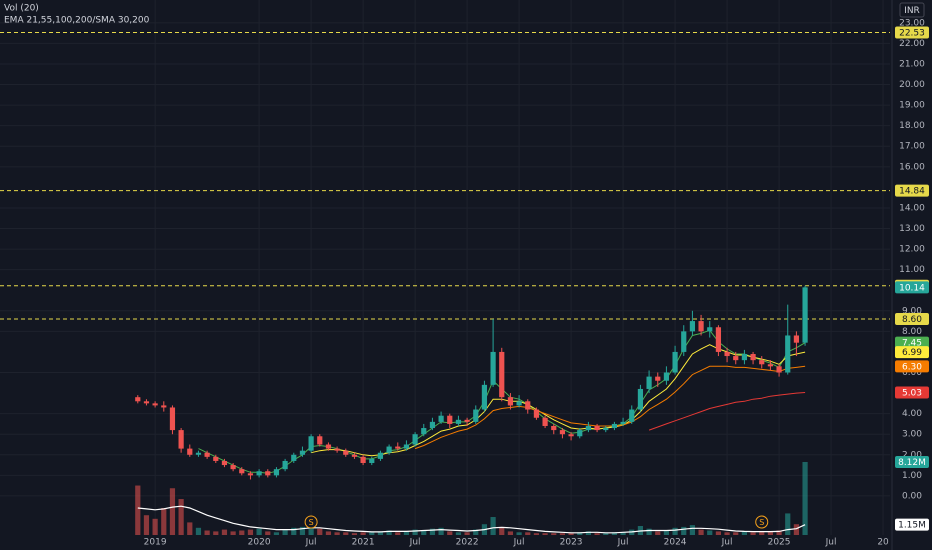 This screenshot has height=550, width=932. I want to click on y-tick-label: 22.00, so click(912, 44).